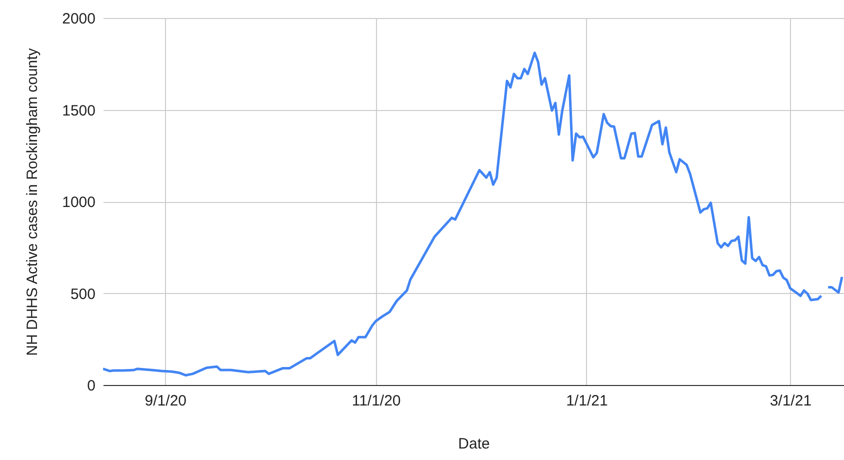 Image resolution: width=844 pixels, height=460 pixels. I want to click on y-tick-label: 2000, so click(79, 19).